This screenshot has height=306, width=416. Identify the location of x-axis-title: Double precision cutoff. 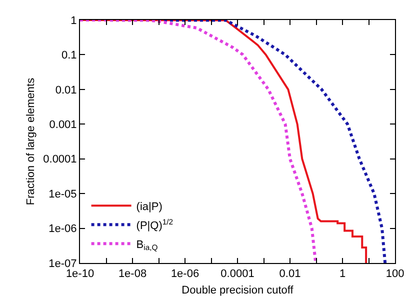
(238, 290).